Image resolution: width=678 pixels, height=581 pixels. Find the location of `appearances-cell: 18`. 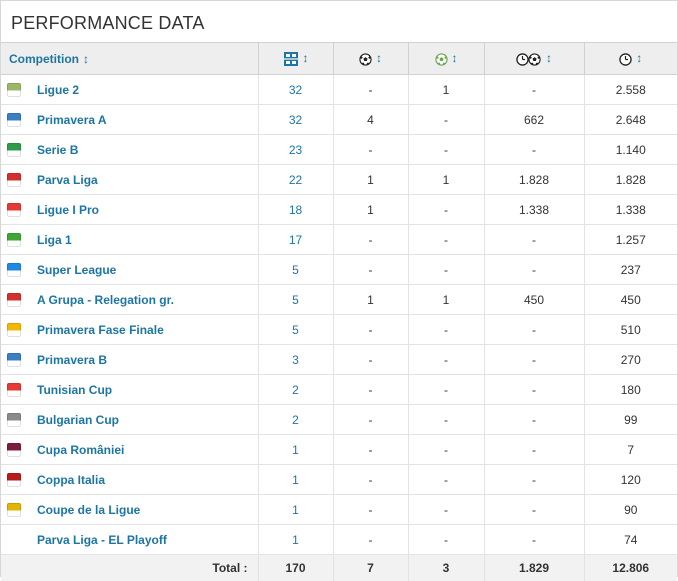

appearances-cell: 18 is located at coordinates (295, 210).